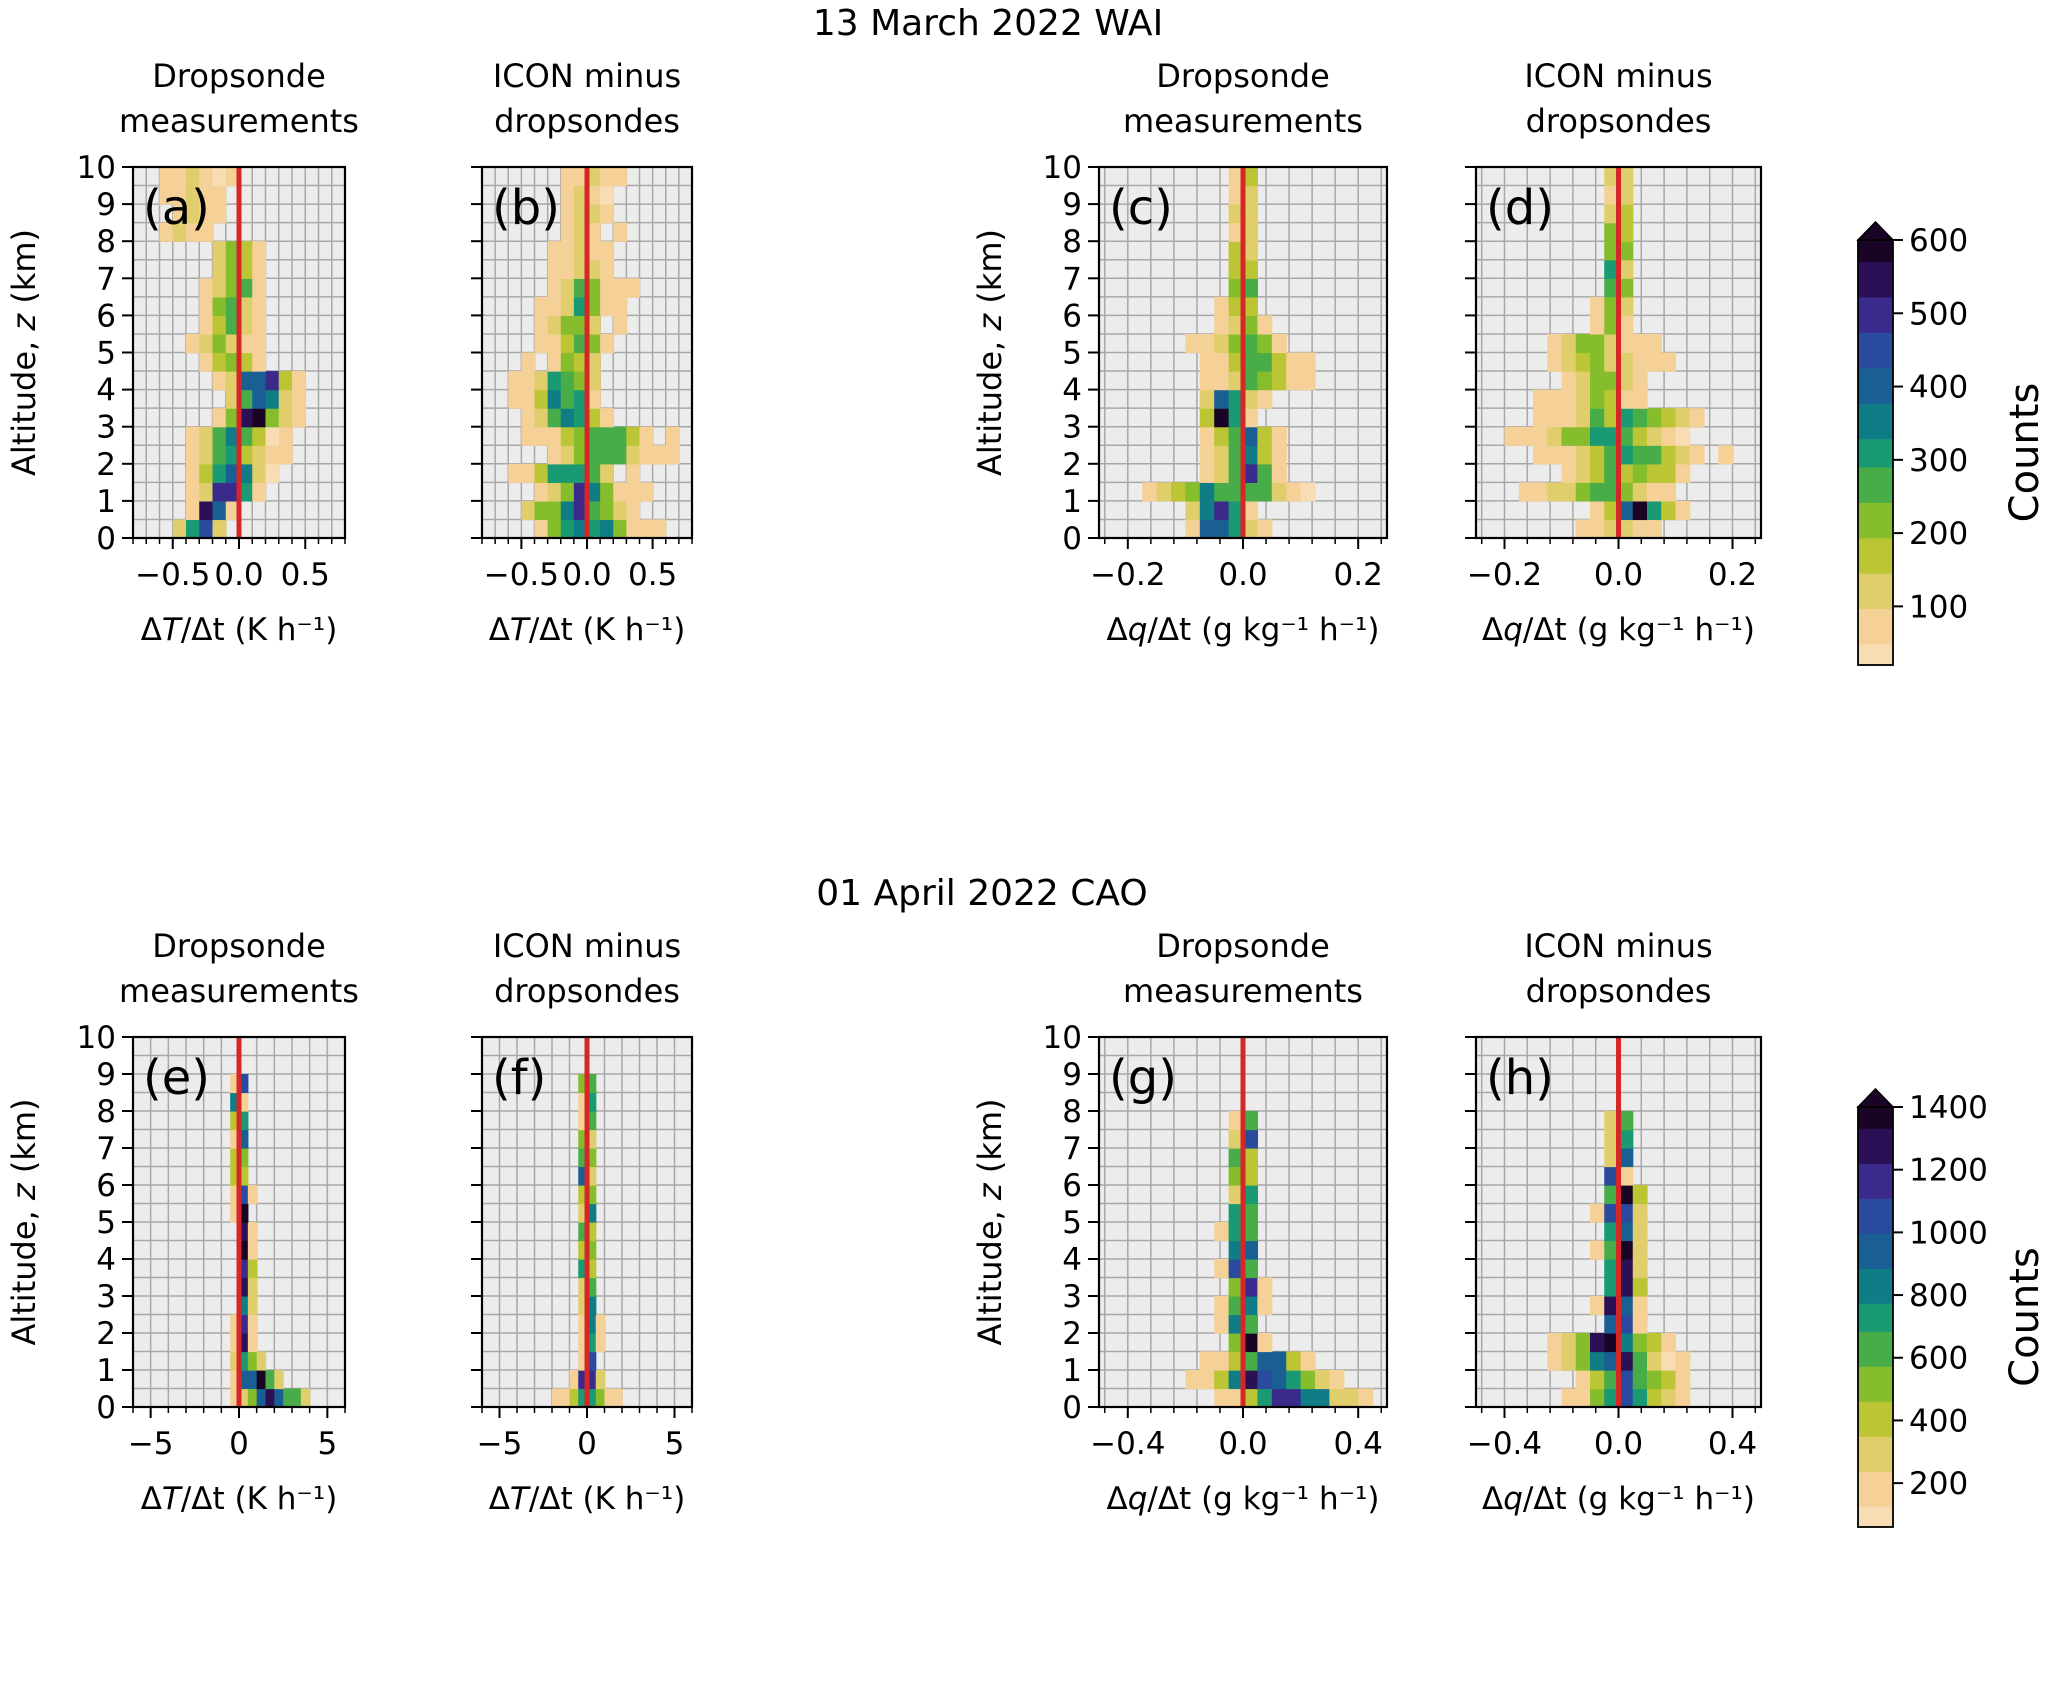  I want to click on y-tick-label: 8, so click(1072, 1112).